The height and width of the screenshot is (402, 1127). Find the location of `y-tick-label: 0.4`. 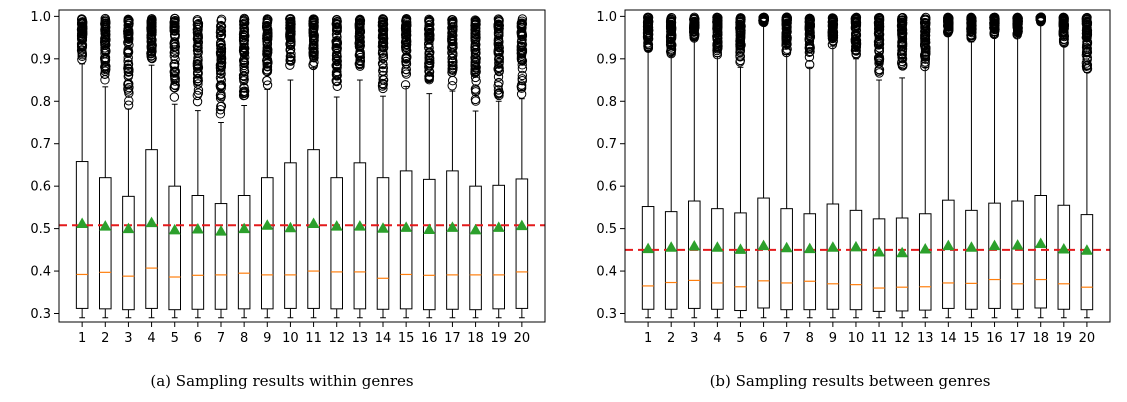

y-tick-label: 0.4 is located at coordinates (40, 272).